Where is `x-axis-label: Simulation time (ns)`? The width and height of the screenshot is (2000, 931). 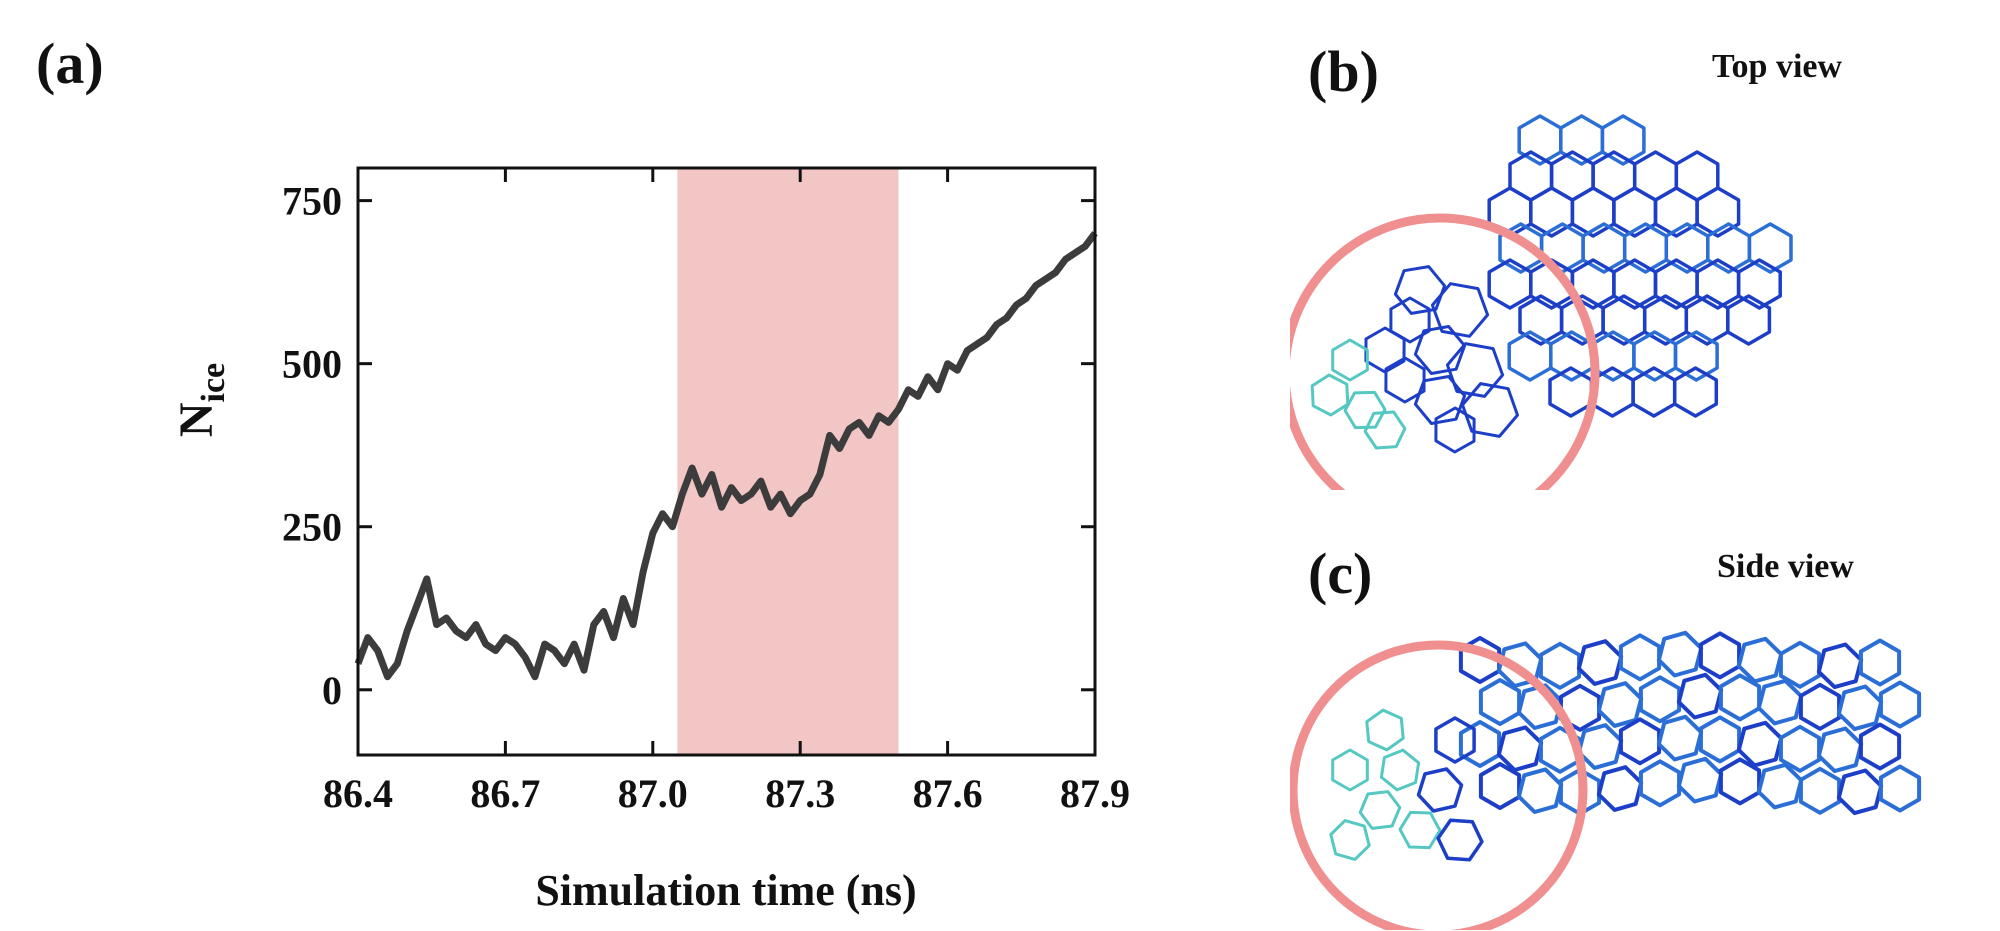
x-axis-label: Simulation time (ns) is located at coordinates (725, 890).